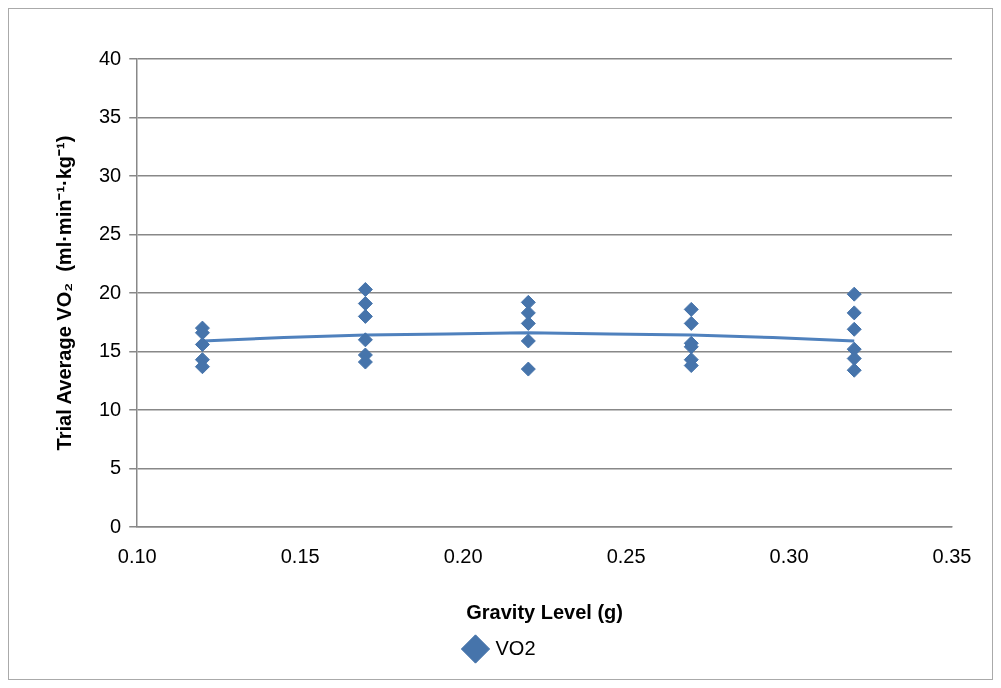  What do you see at coordinates (110, 408) in the screenshot?
I see `y-tick-label: 10` at bounding box center [110, 408].